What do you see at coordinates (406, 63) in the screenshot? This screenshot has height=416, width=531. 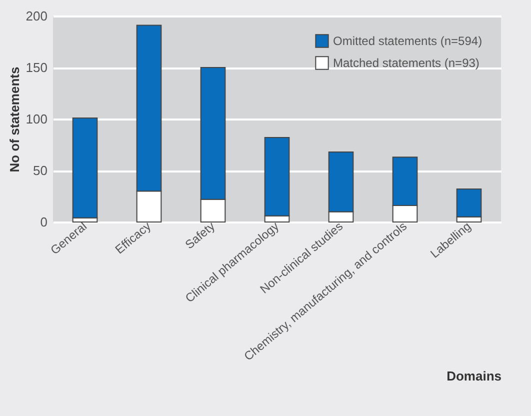 I see `legend-label: Matched statements (n=93)` at bounding box center [406, 63].